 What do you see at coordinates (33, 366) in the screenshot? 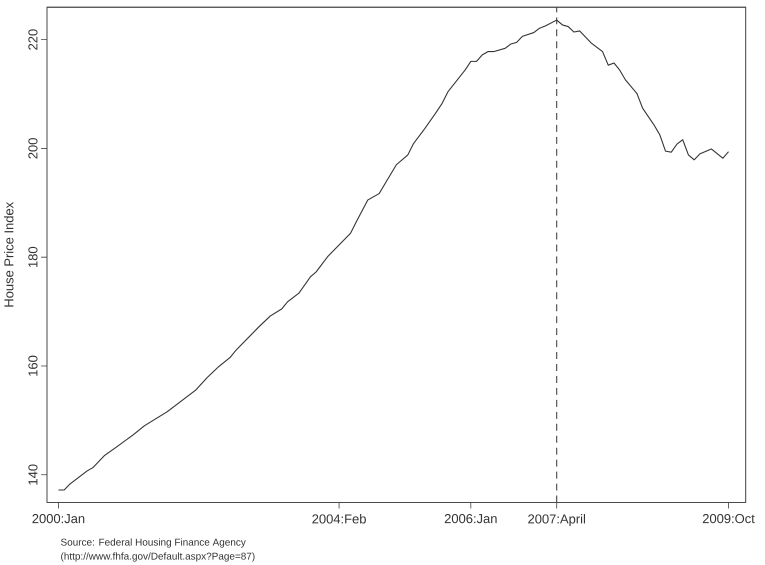
I see `y-tick-label: 160` at bounding box center [33, 366].